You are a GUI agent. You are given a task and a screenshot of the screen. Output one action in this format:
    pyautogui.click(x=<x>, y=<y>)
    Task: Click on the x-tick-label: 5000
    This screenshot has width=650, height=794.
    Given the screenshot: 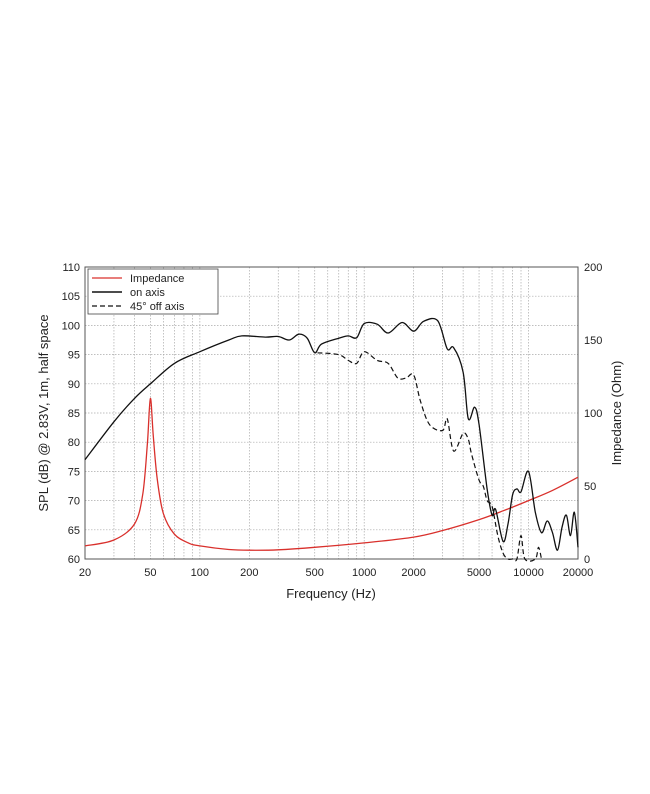 What is the action you would take?
    pyautogui.click(x=479, y=573)
    